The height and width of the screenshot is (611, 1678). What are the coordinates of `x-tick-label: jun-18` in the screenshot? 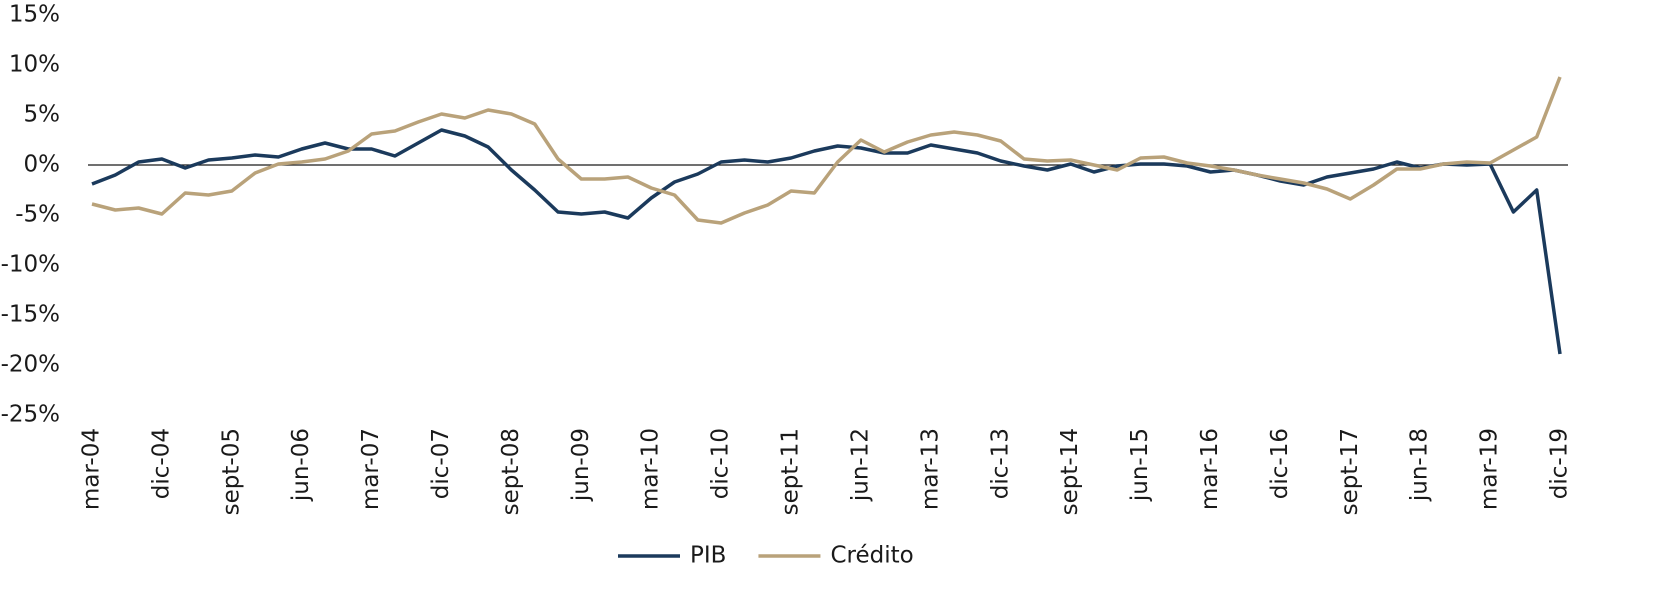 It's located at (1420, 465).